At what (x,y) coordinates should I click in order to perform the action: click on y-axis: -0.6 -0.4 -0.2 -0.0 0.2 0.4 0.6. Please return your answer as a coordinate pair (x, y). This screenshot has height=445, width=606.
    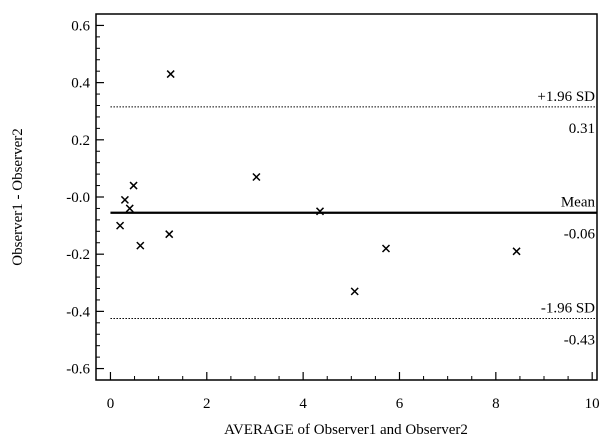
    Looking at the image, I should click on (85, 198).